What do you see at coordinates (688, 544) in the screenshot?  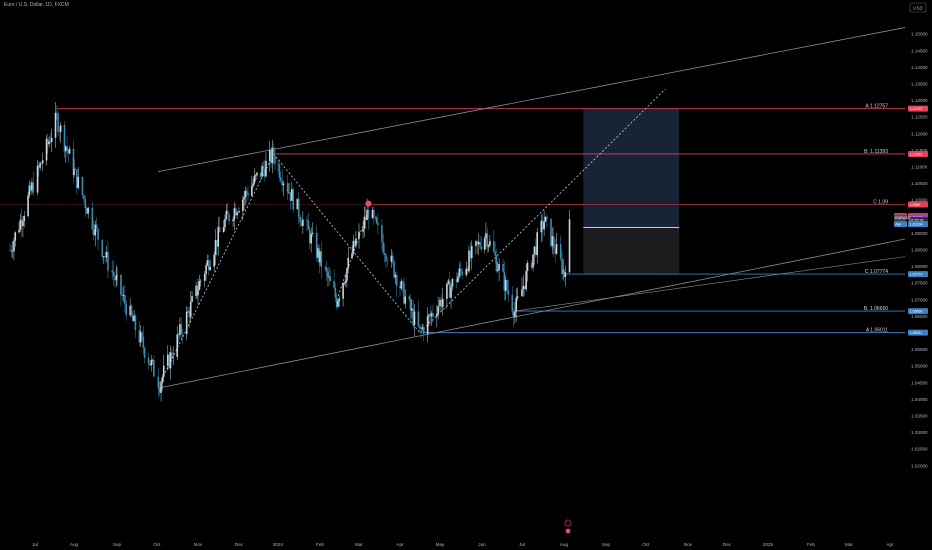 I see `time-tick-label: Nov` at bounding box center [688, 544].